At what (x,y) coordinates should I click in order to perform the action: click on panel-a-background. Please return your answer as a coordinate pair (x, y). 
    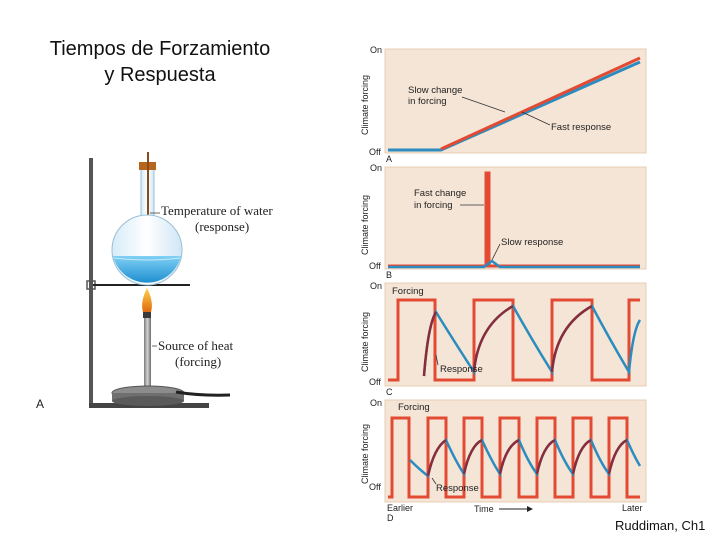
    Looking at the image, I should click on (515, 101).